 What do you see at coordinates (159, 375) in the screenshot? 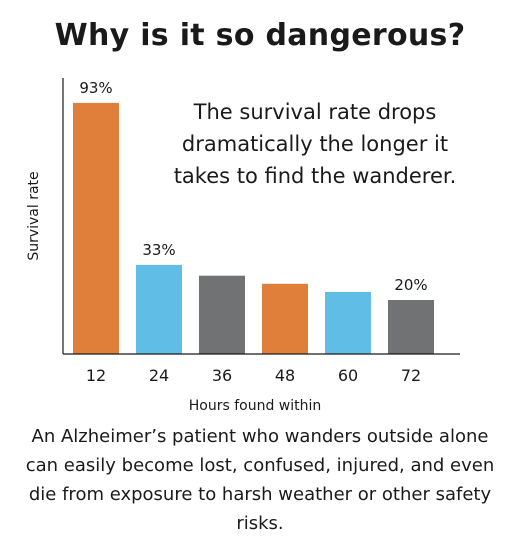
I see `x-tick-24: 24` at bounding box center [159, 375].